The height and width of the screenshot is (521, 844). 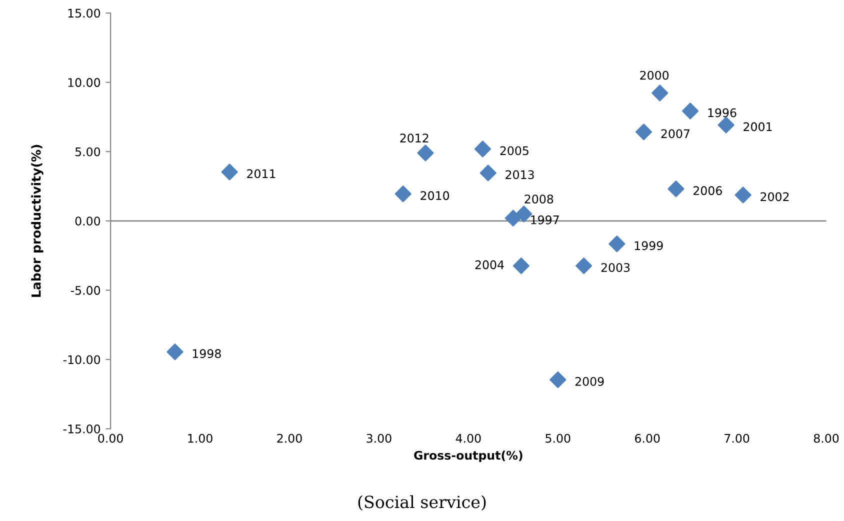 I want to click on annotation: 2001, so click(x=758, y=127).